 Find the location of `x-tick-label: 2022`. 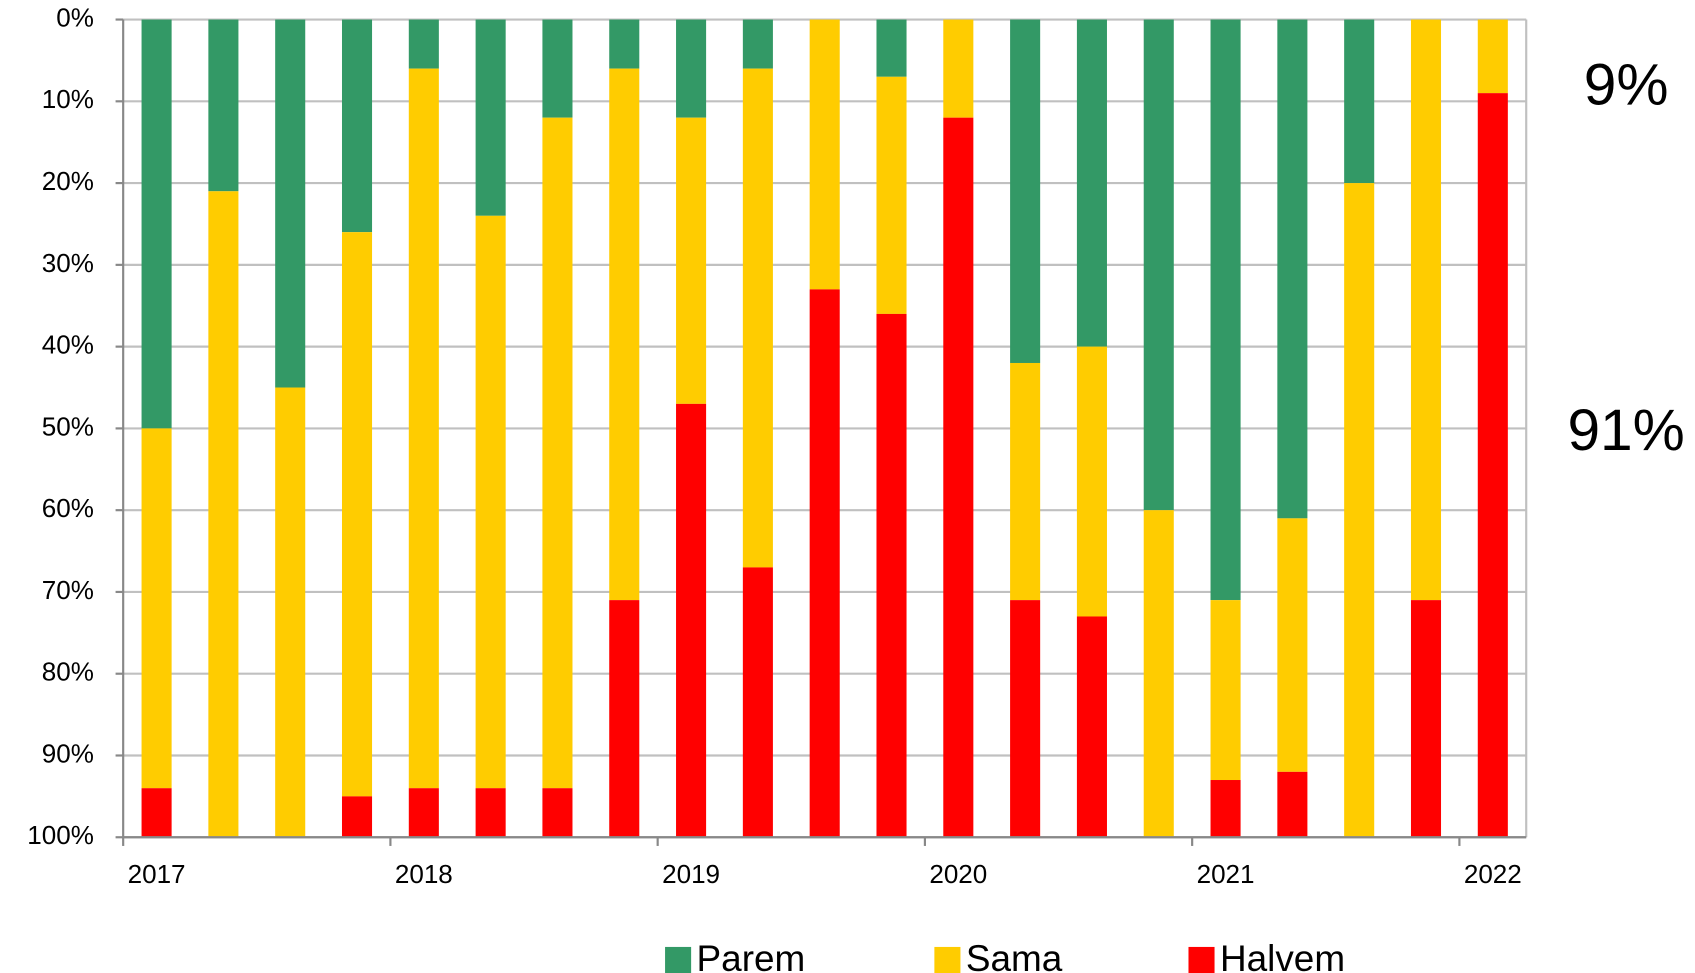

x-tick-label: 2022 is located at coordinates (1493, 874).